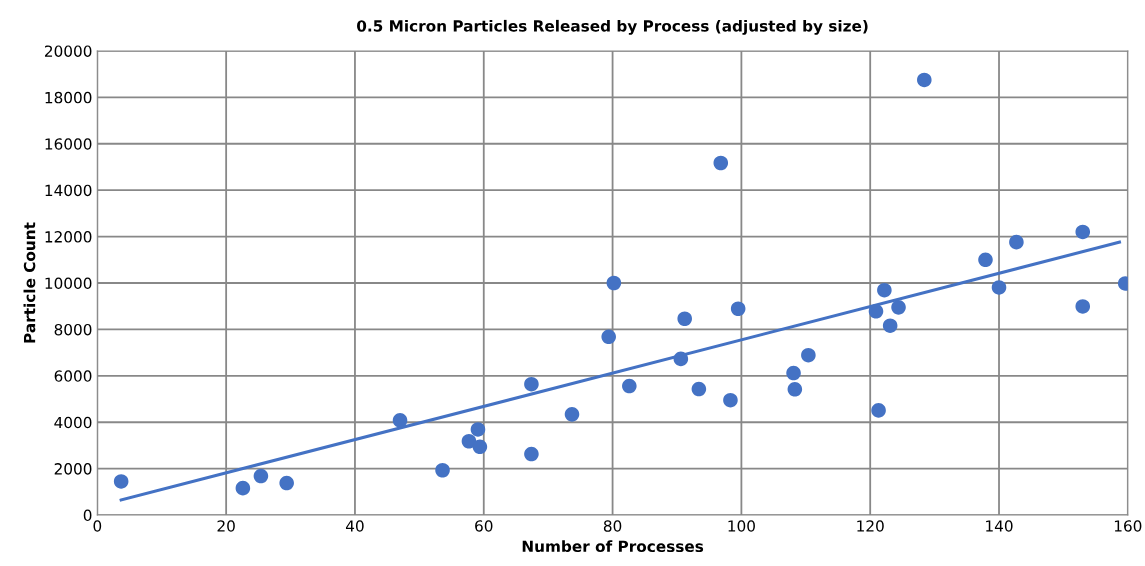  I want to click on x-tick-label: 120, so click(870, 526).